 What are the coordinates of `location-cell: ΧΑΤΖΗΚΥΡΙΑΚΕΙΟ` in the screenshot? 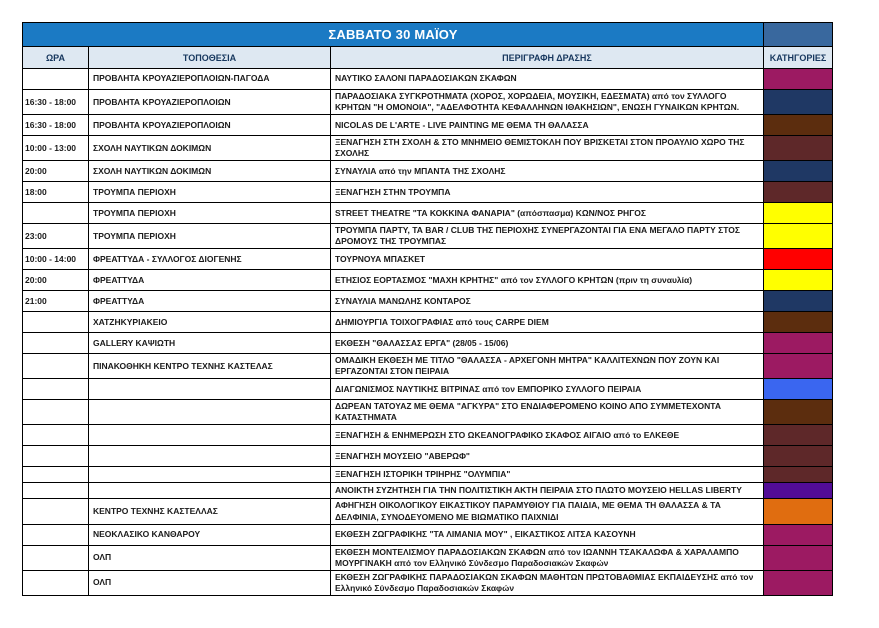 It's located at (209, 322).